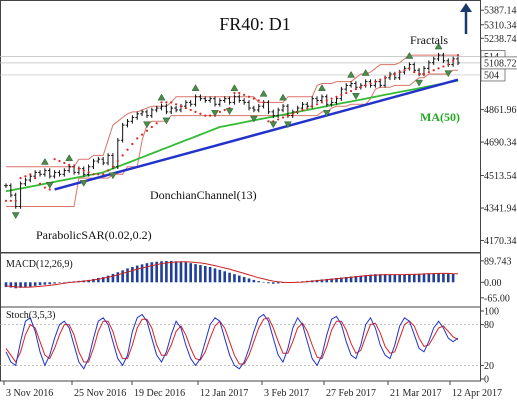 The image size is (517, 402). What do you see at coordinates (500, 110) in the screenshot?
I see `price-tick-label: 4861.96` at bounding box center [500, 110].